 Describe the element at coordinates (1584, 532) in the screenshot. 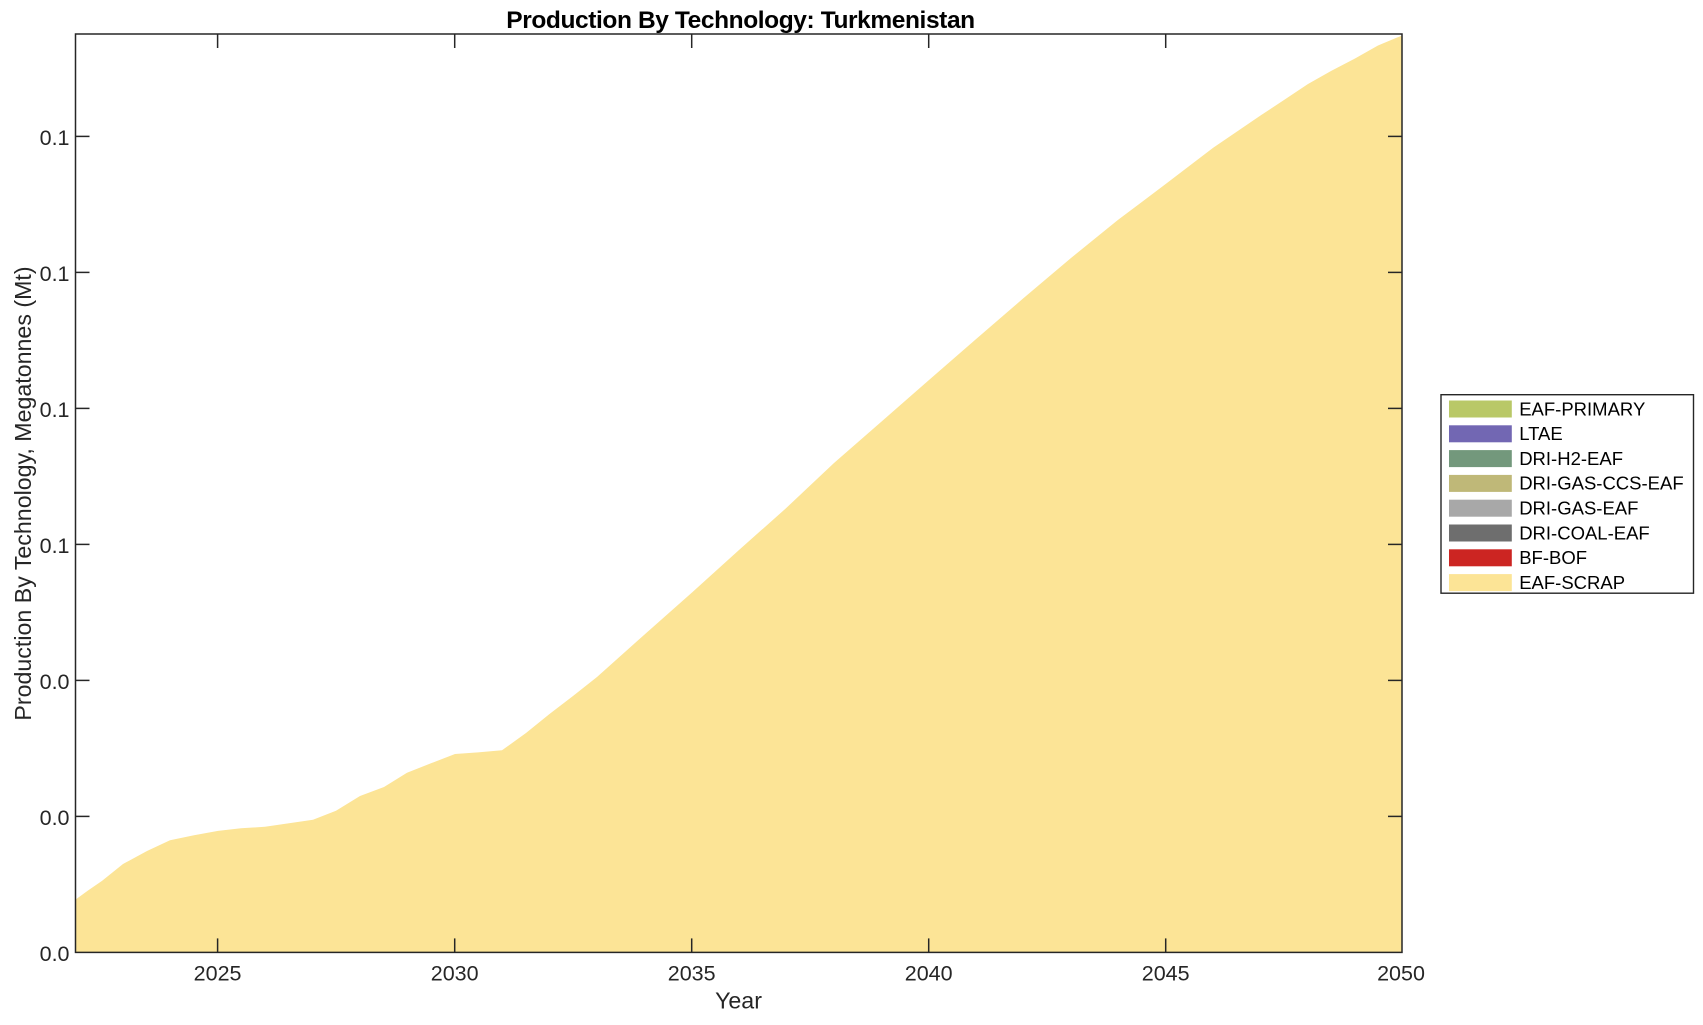

I see `svg-text: DRI-COAL-EAF` at that location.